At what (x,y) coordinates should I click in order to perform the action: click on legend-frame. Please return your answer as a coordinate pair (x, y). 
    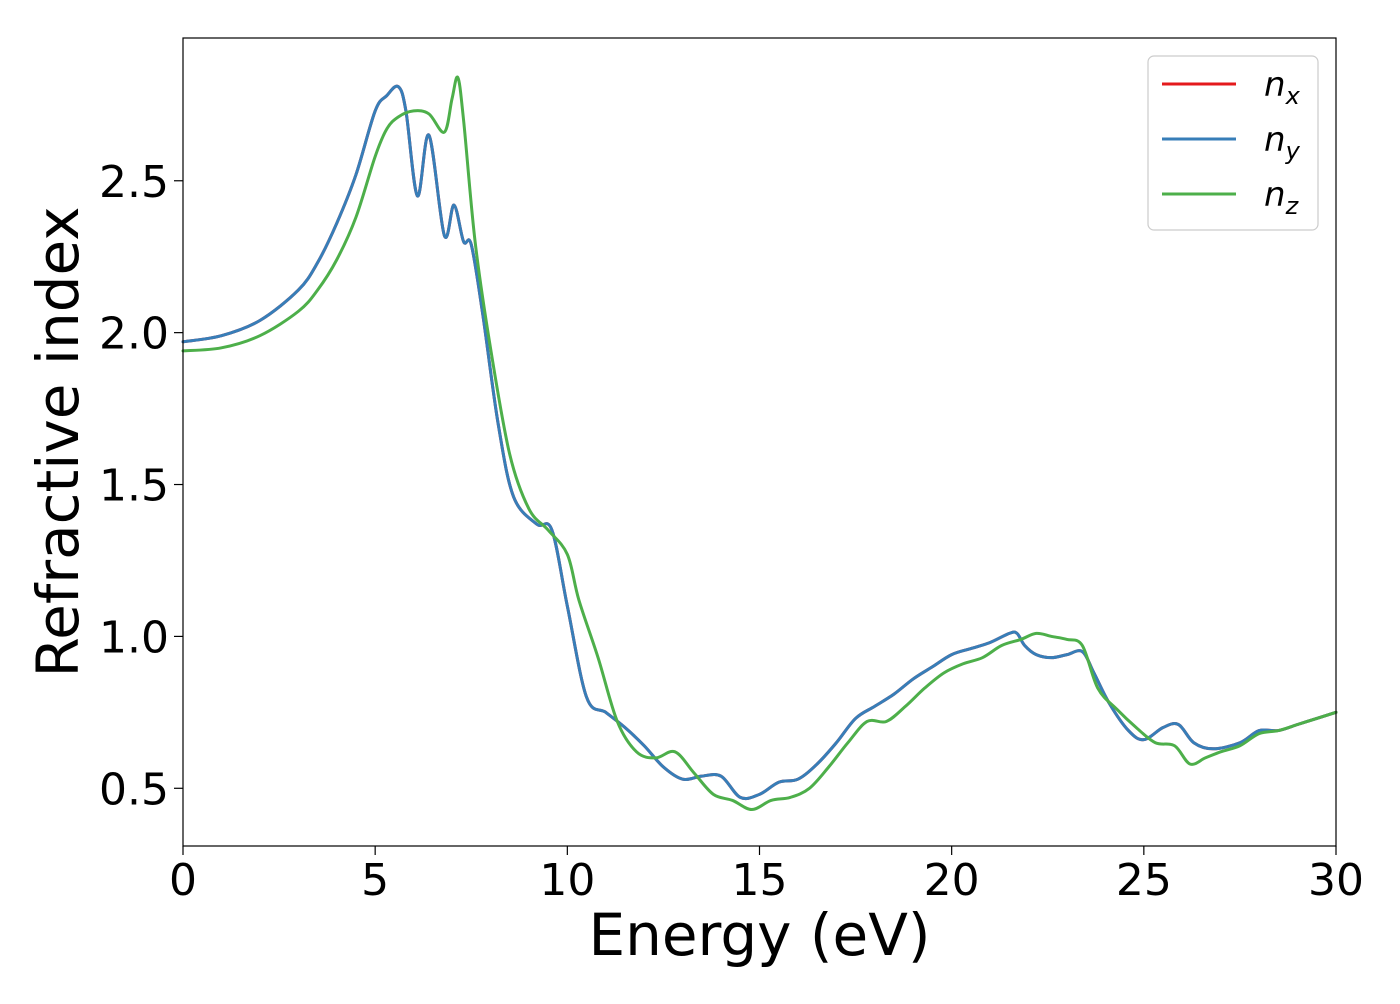
    Looking at the image, I should click on (1233, 143).